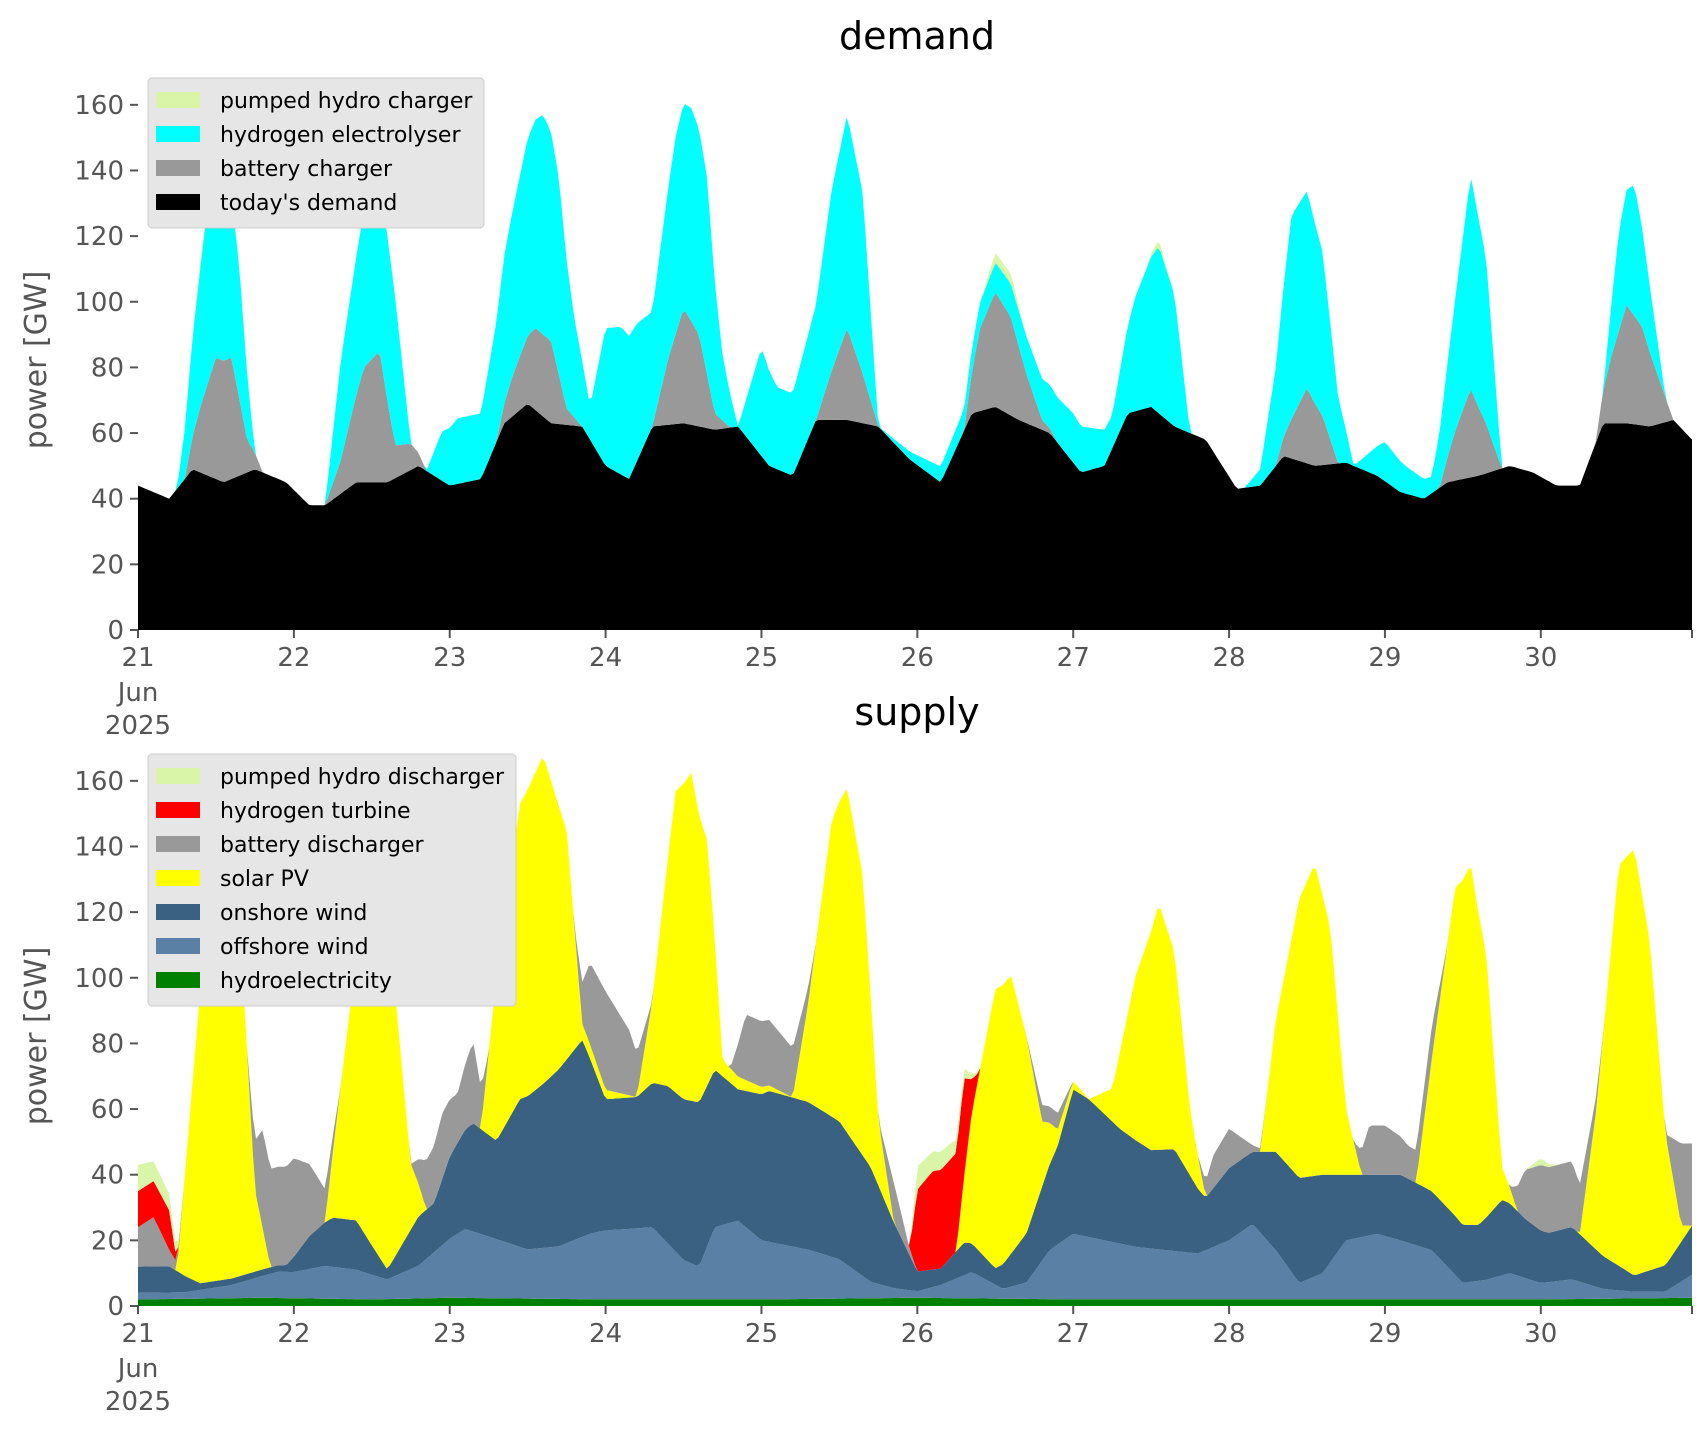 Image resolution: width=1706 pixels, height=1431 pixels. Describe the element at coordinates (178, 100) in the screenshot. I see `legend-swatch-pumped-hydro-charger` at that location.